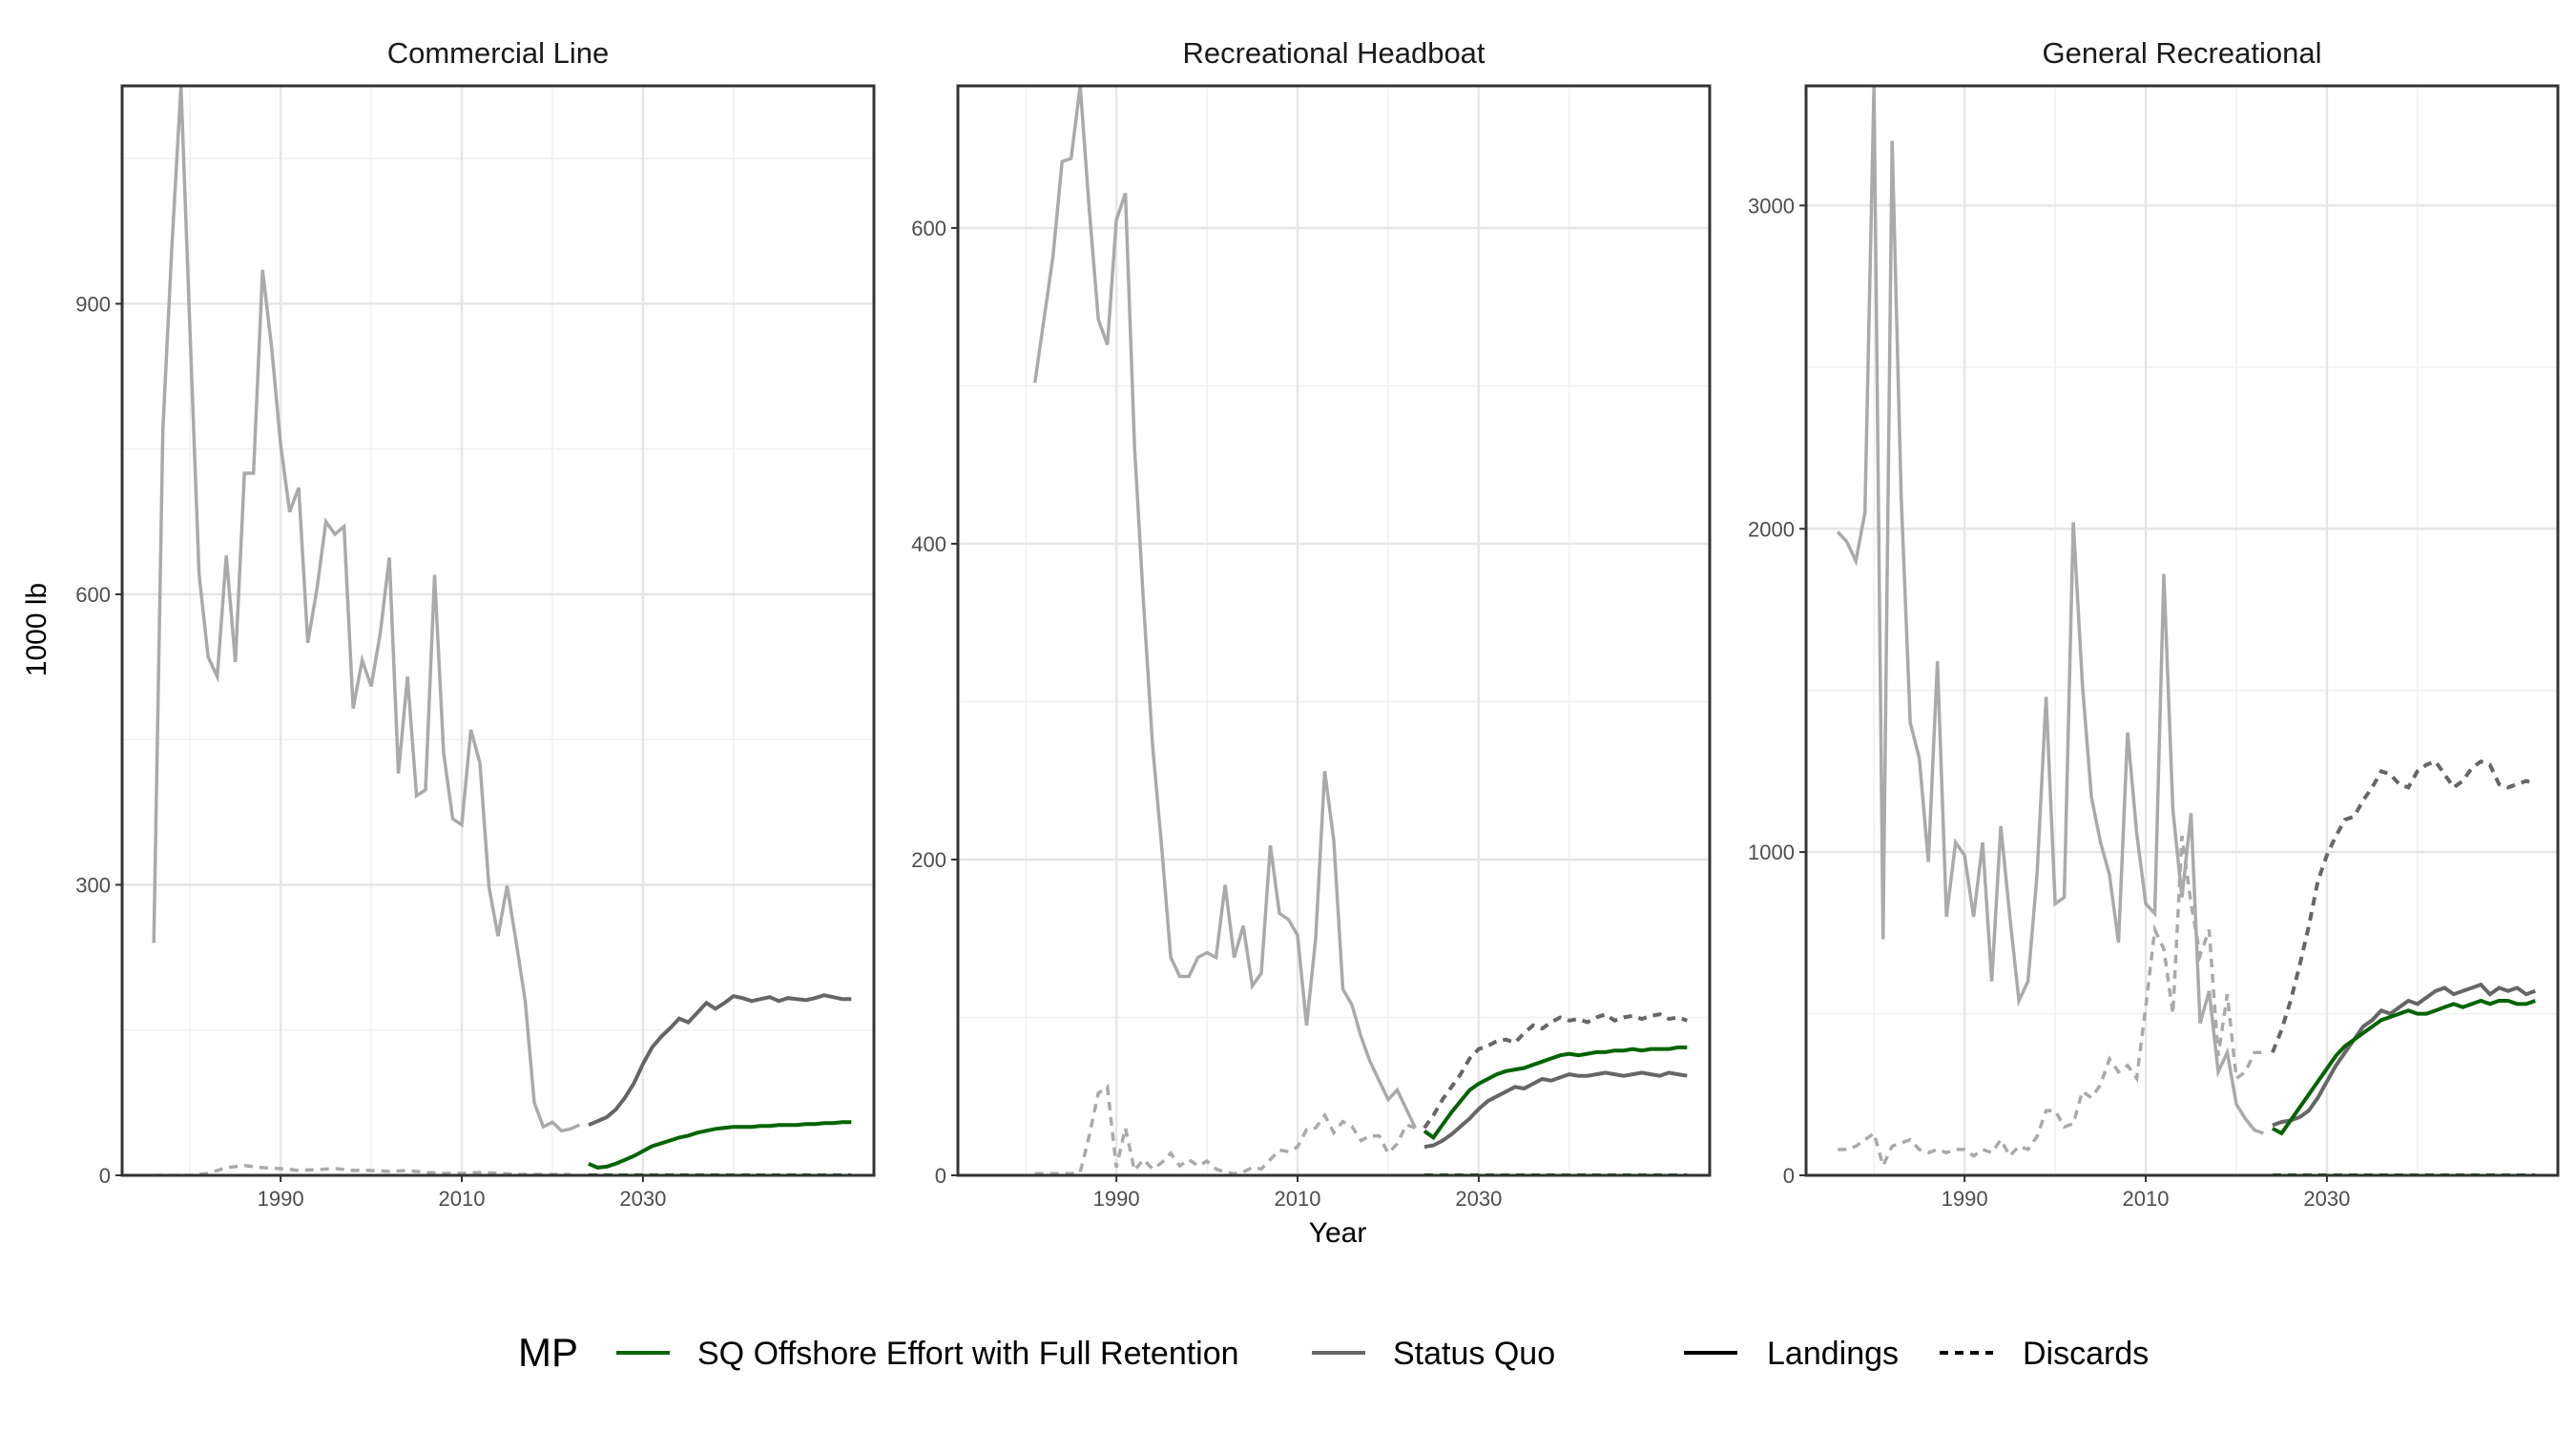 This screenshot has height=1431, width=2576. I want to click on panel-title-commercial-line: Commercial Line, so click(498, 53).